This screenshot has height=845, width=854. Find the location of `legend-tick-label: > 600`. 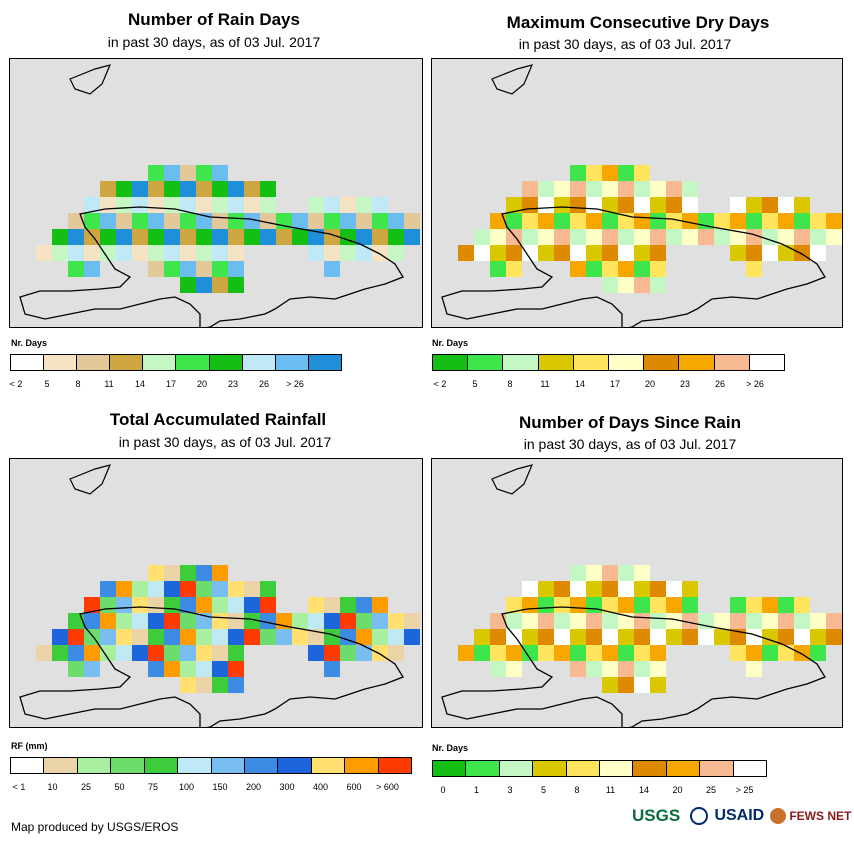

legend-tick-label: > 600 is located at coordinates (387, 787).